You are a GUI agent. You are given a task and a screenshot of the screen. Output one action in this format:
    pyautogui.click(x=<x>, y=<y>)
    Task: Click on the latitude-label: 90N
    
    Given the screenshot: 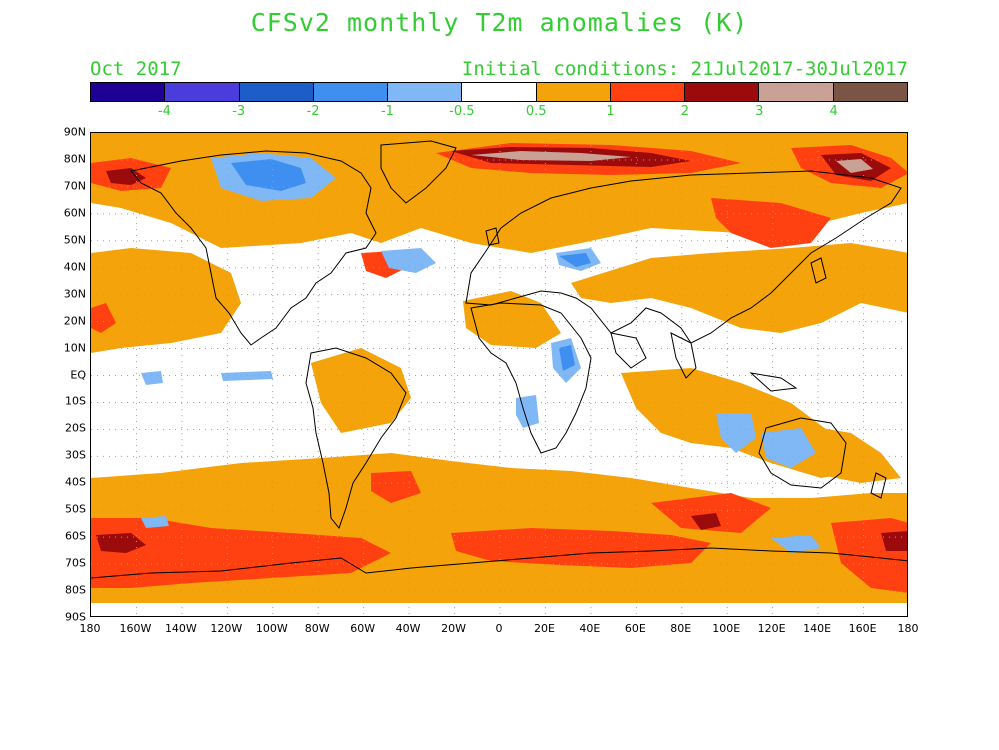 What is the action you would take?
    pyautogui.click(x=74, y=132)
    